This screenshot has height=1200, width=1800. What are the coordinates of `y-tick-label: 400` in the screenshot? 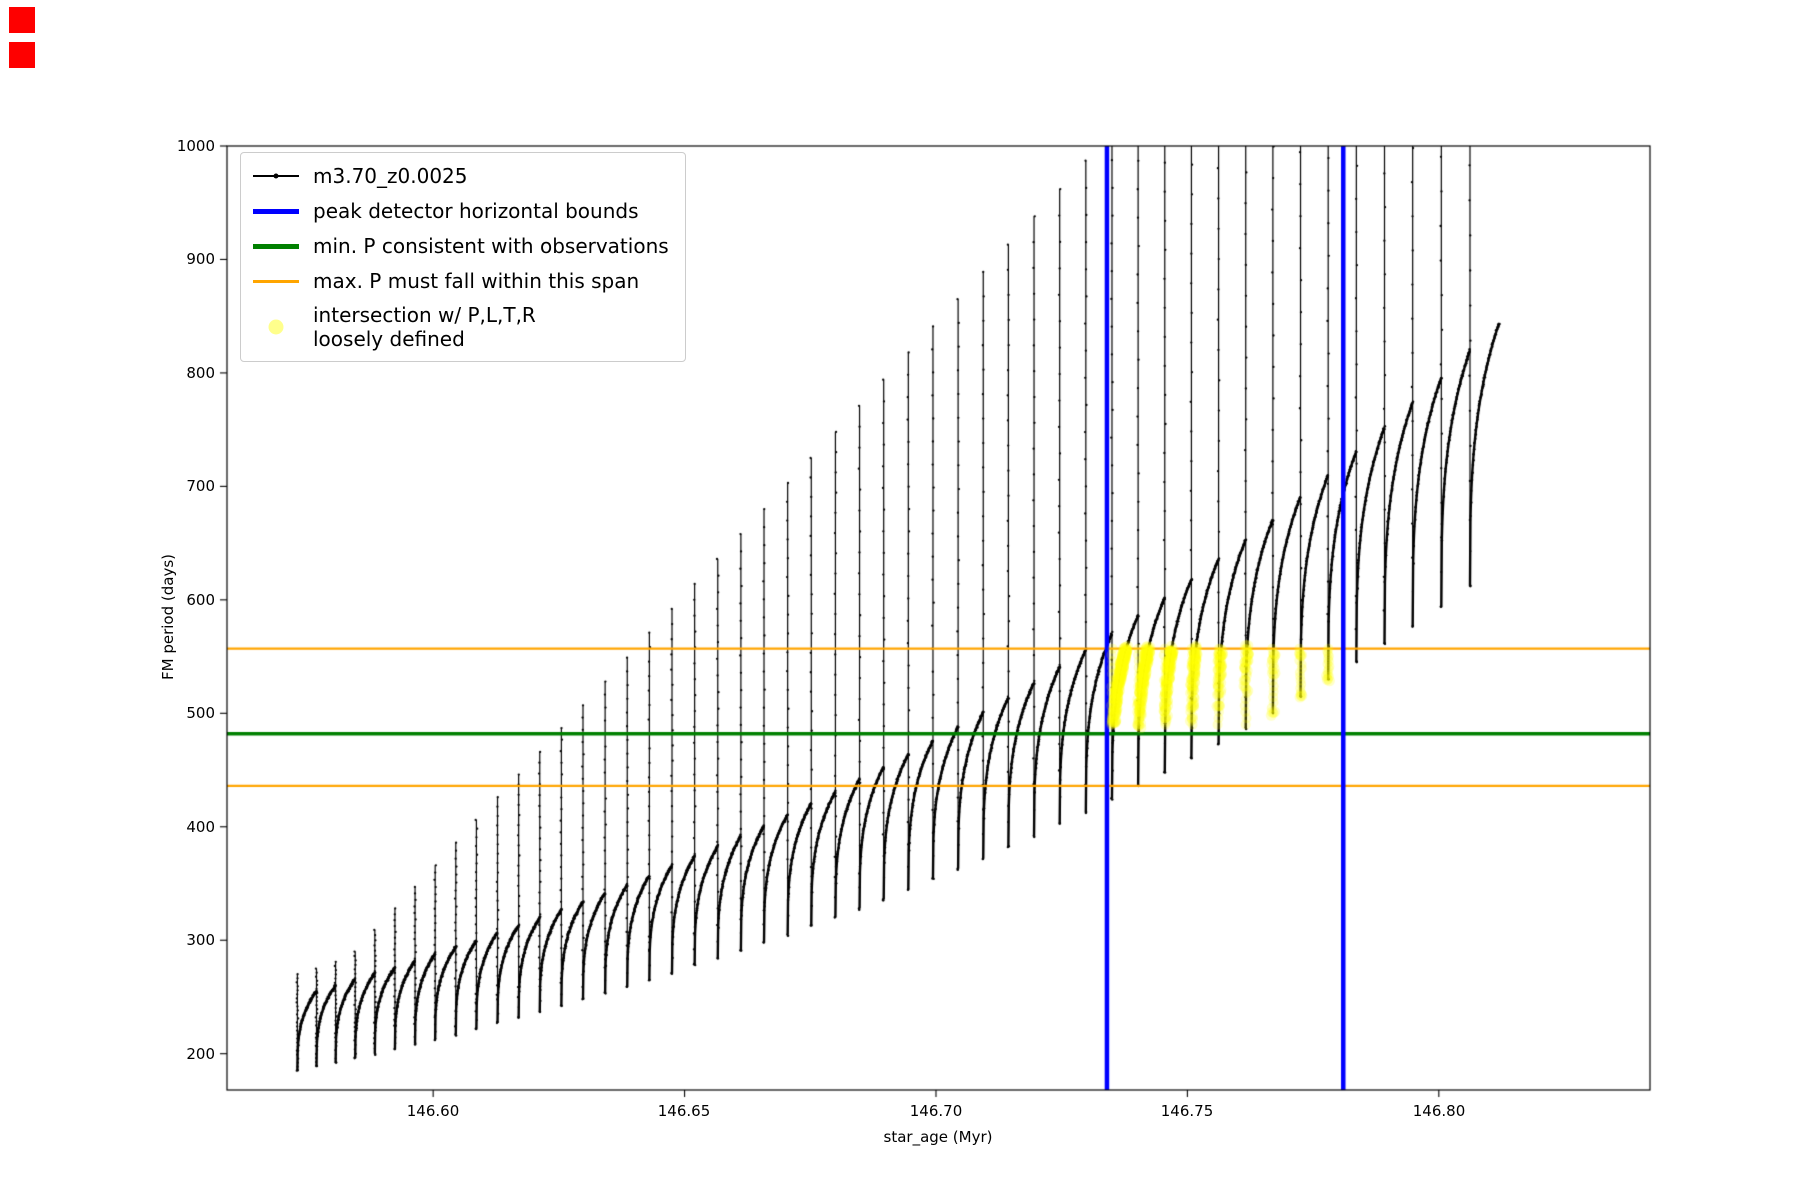 It's located at (200, 827).